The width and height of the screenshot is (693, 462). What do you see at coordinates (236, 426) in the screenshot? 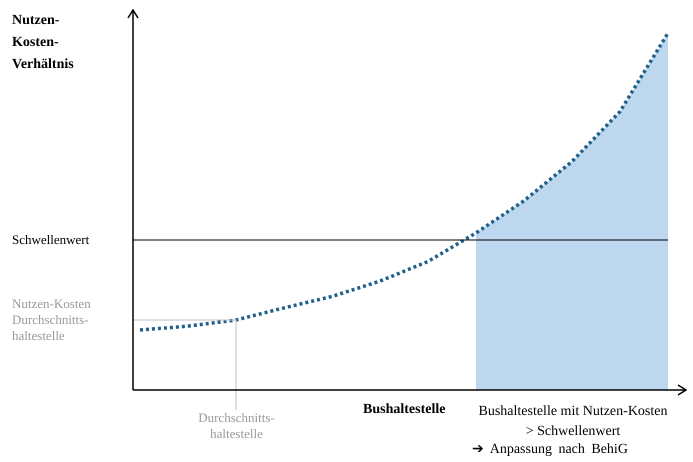
I see `text: Durchschnitts-haltestelle` at bounding box center [236, 426].